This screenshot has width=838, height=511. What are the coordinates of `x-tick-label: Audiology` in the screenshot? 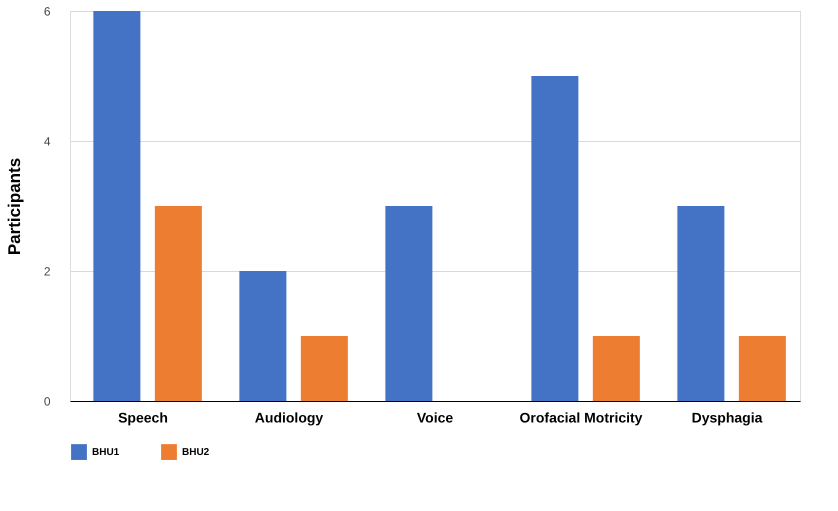 It's located at (289, 418).